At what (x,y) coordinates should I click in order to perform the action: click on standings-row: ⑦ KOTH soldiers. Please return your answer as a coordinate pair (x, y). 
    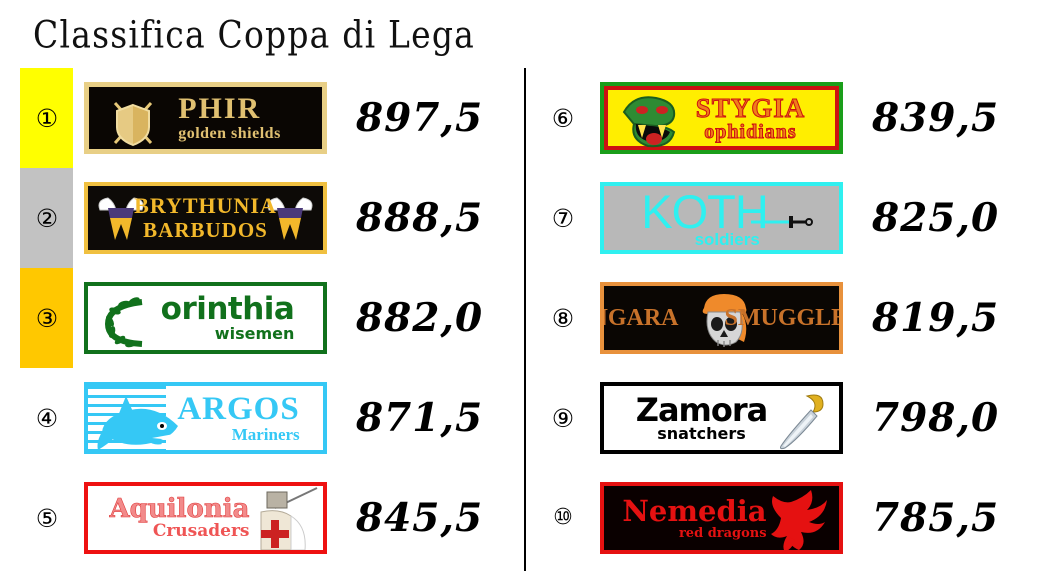
    Looking at the image, I should click on (784, 218).